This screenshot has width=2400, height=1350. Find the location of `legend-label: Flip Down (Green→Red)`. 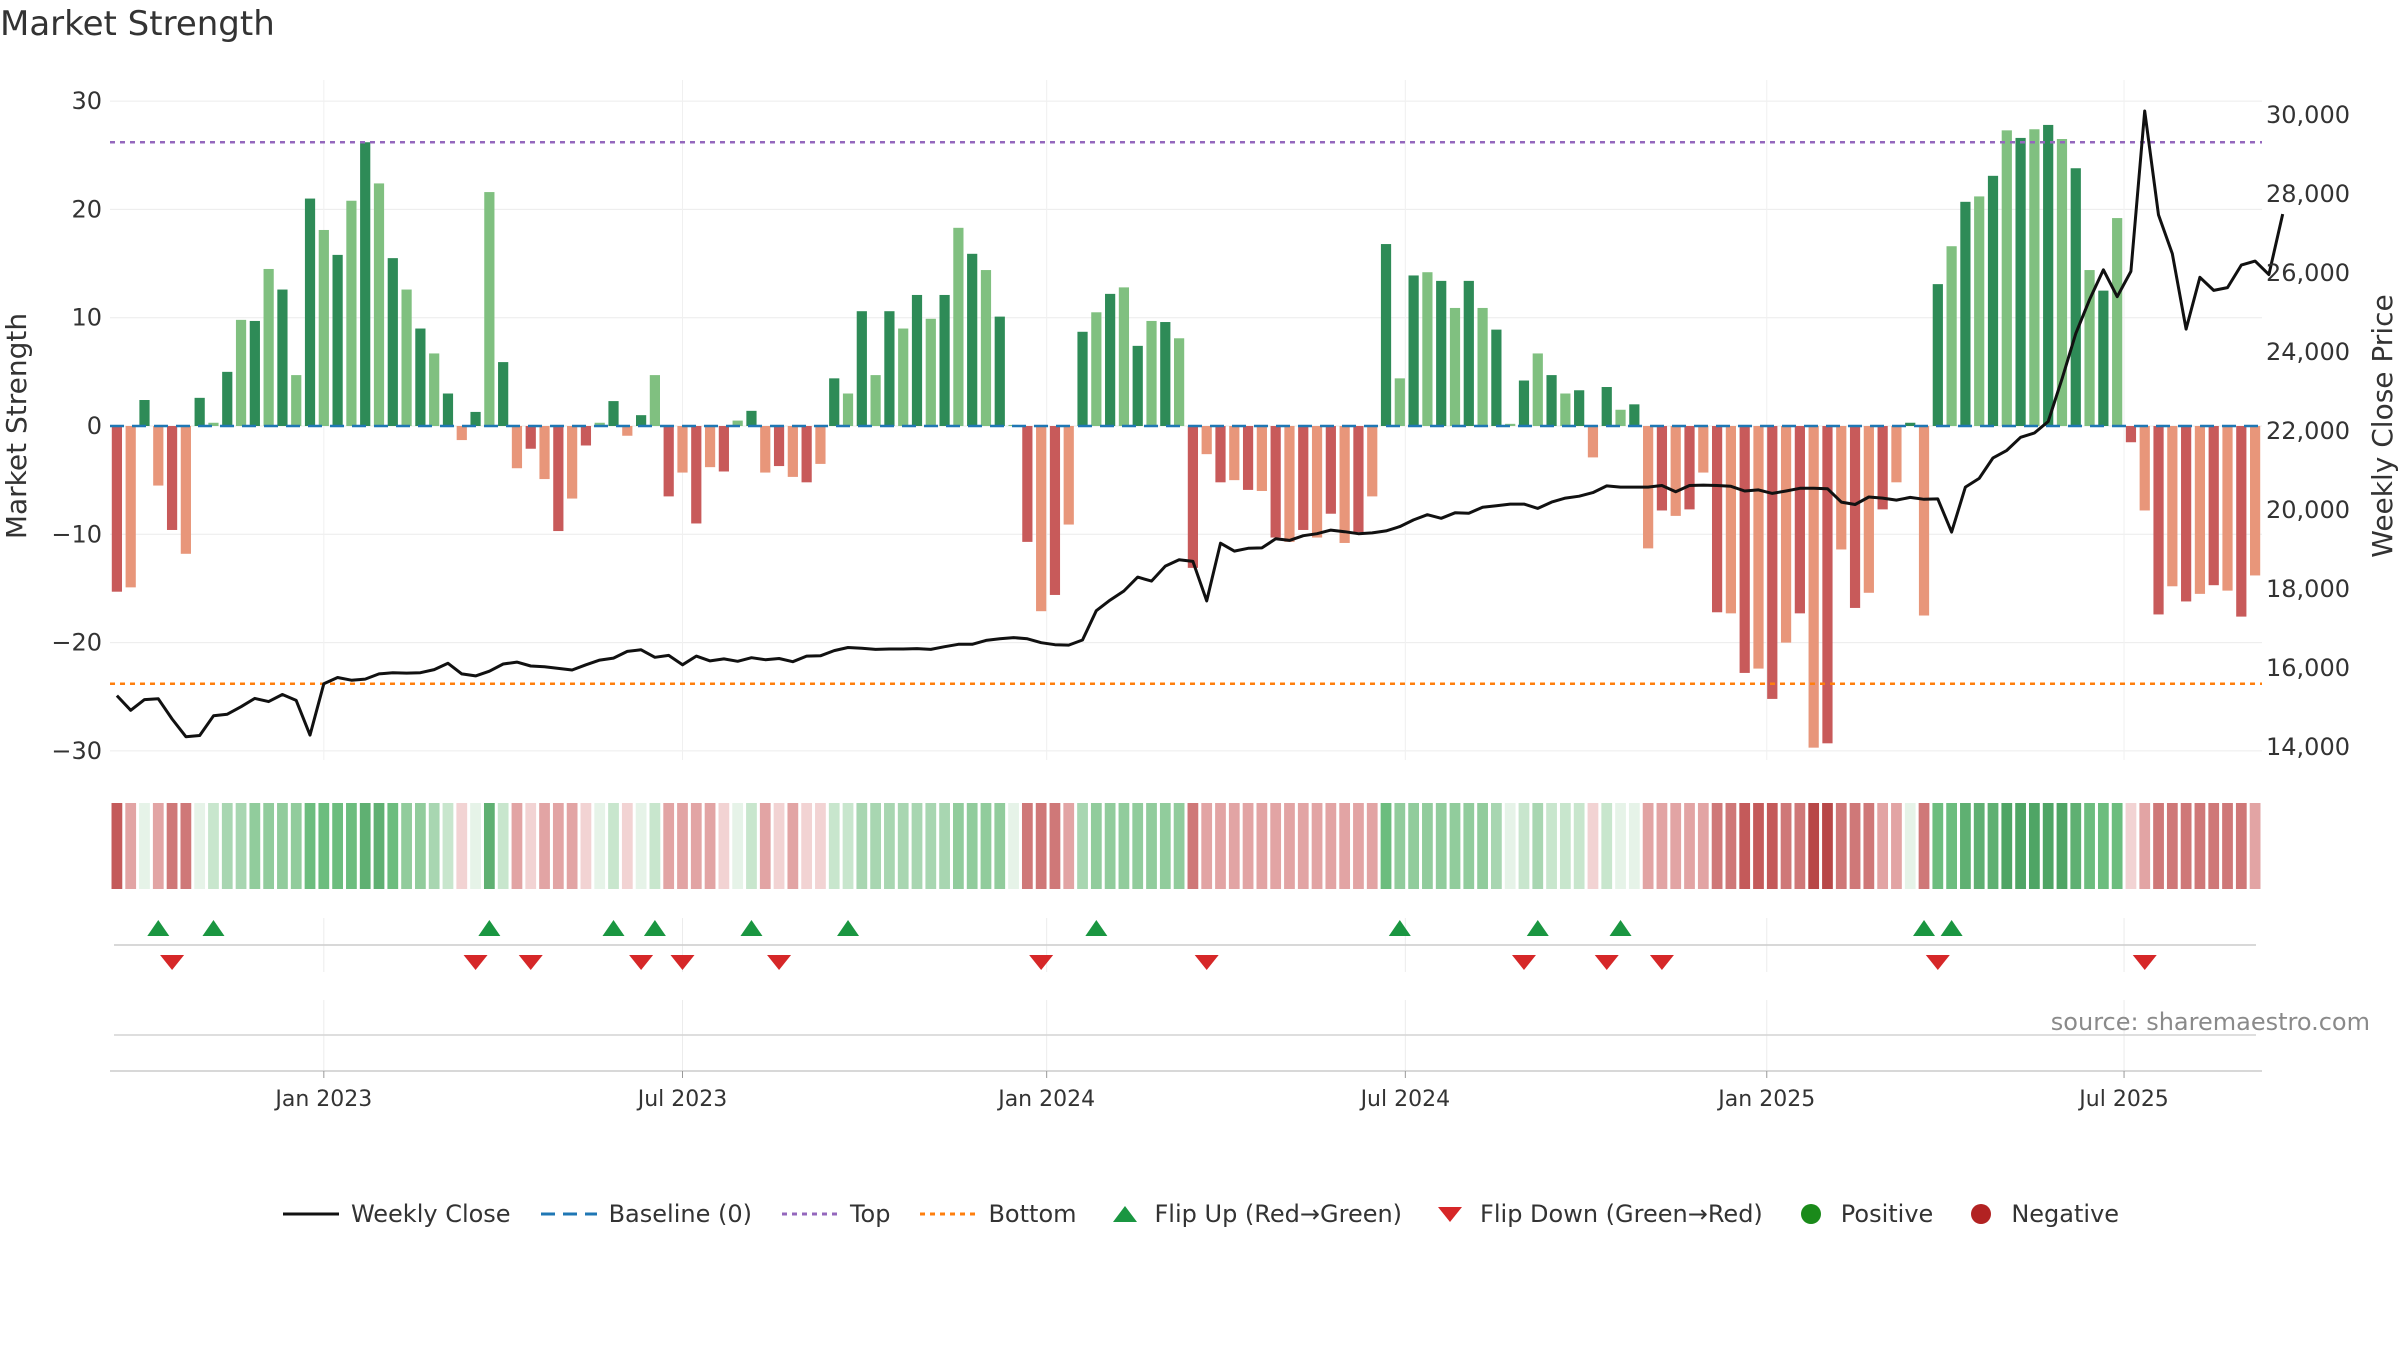

legend-label: Flip Down (Green→Red) is located at coordinates (1621, 1214).